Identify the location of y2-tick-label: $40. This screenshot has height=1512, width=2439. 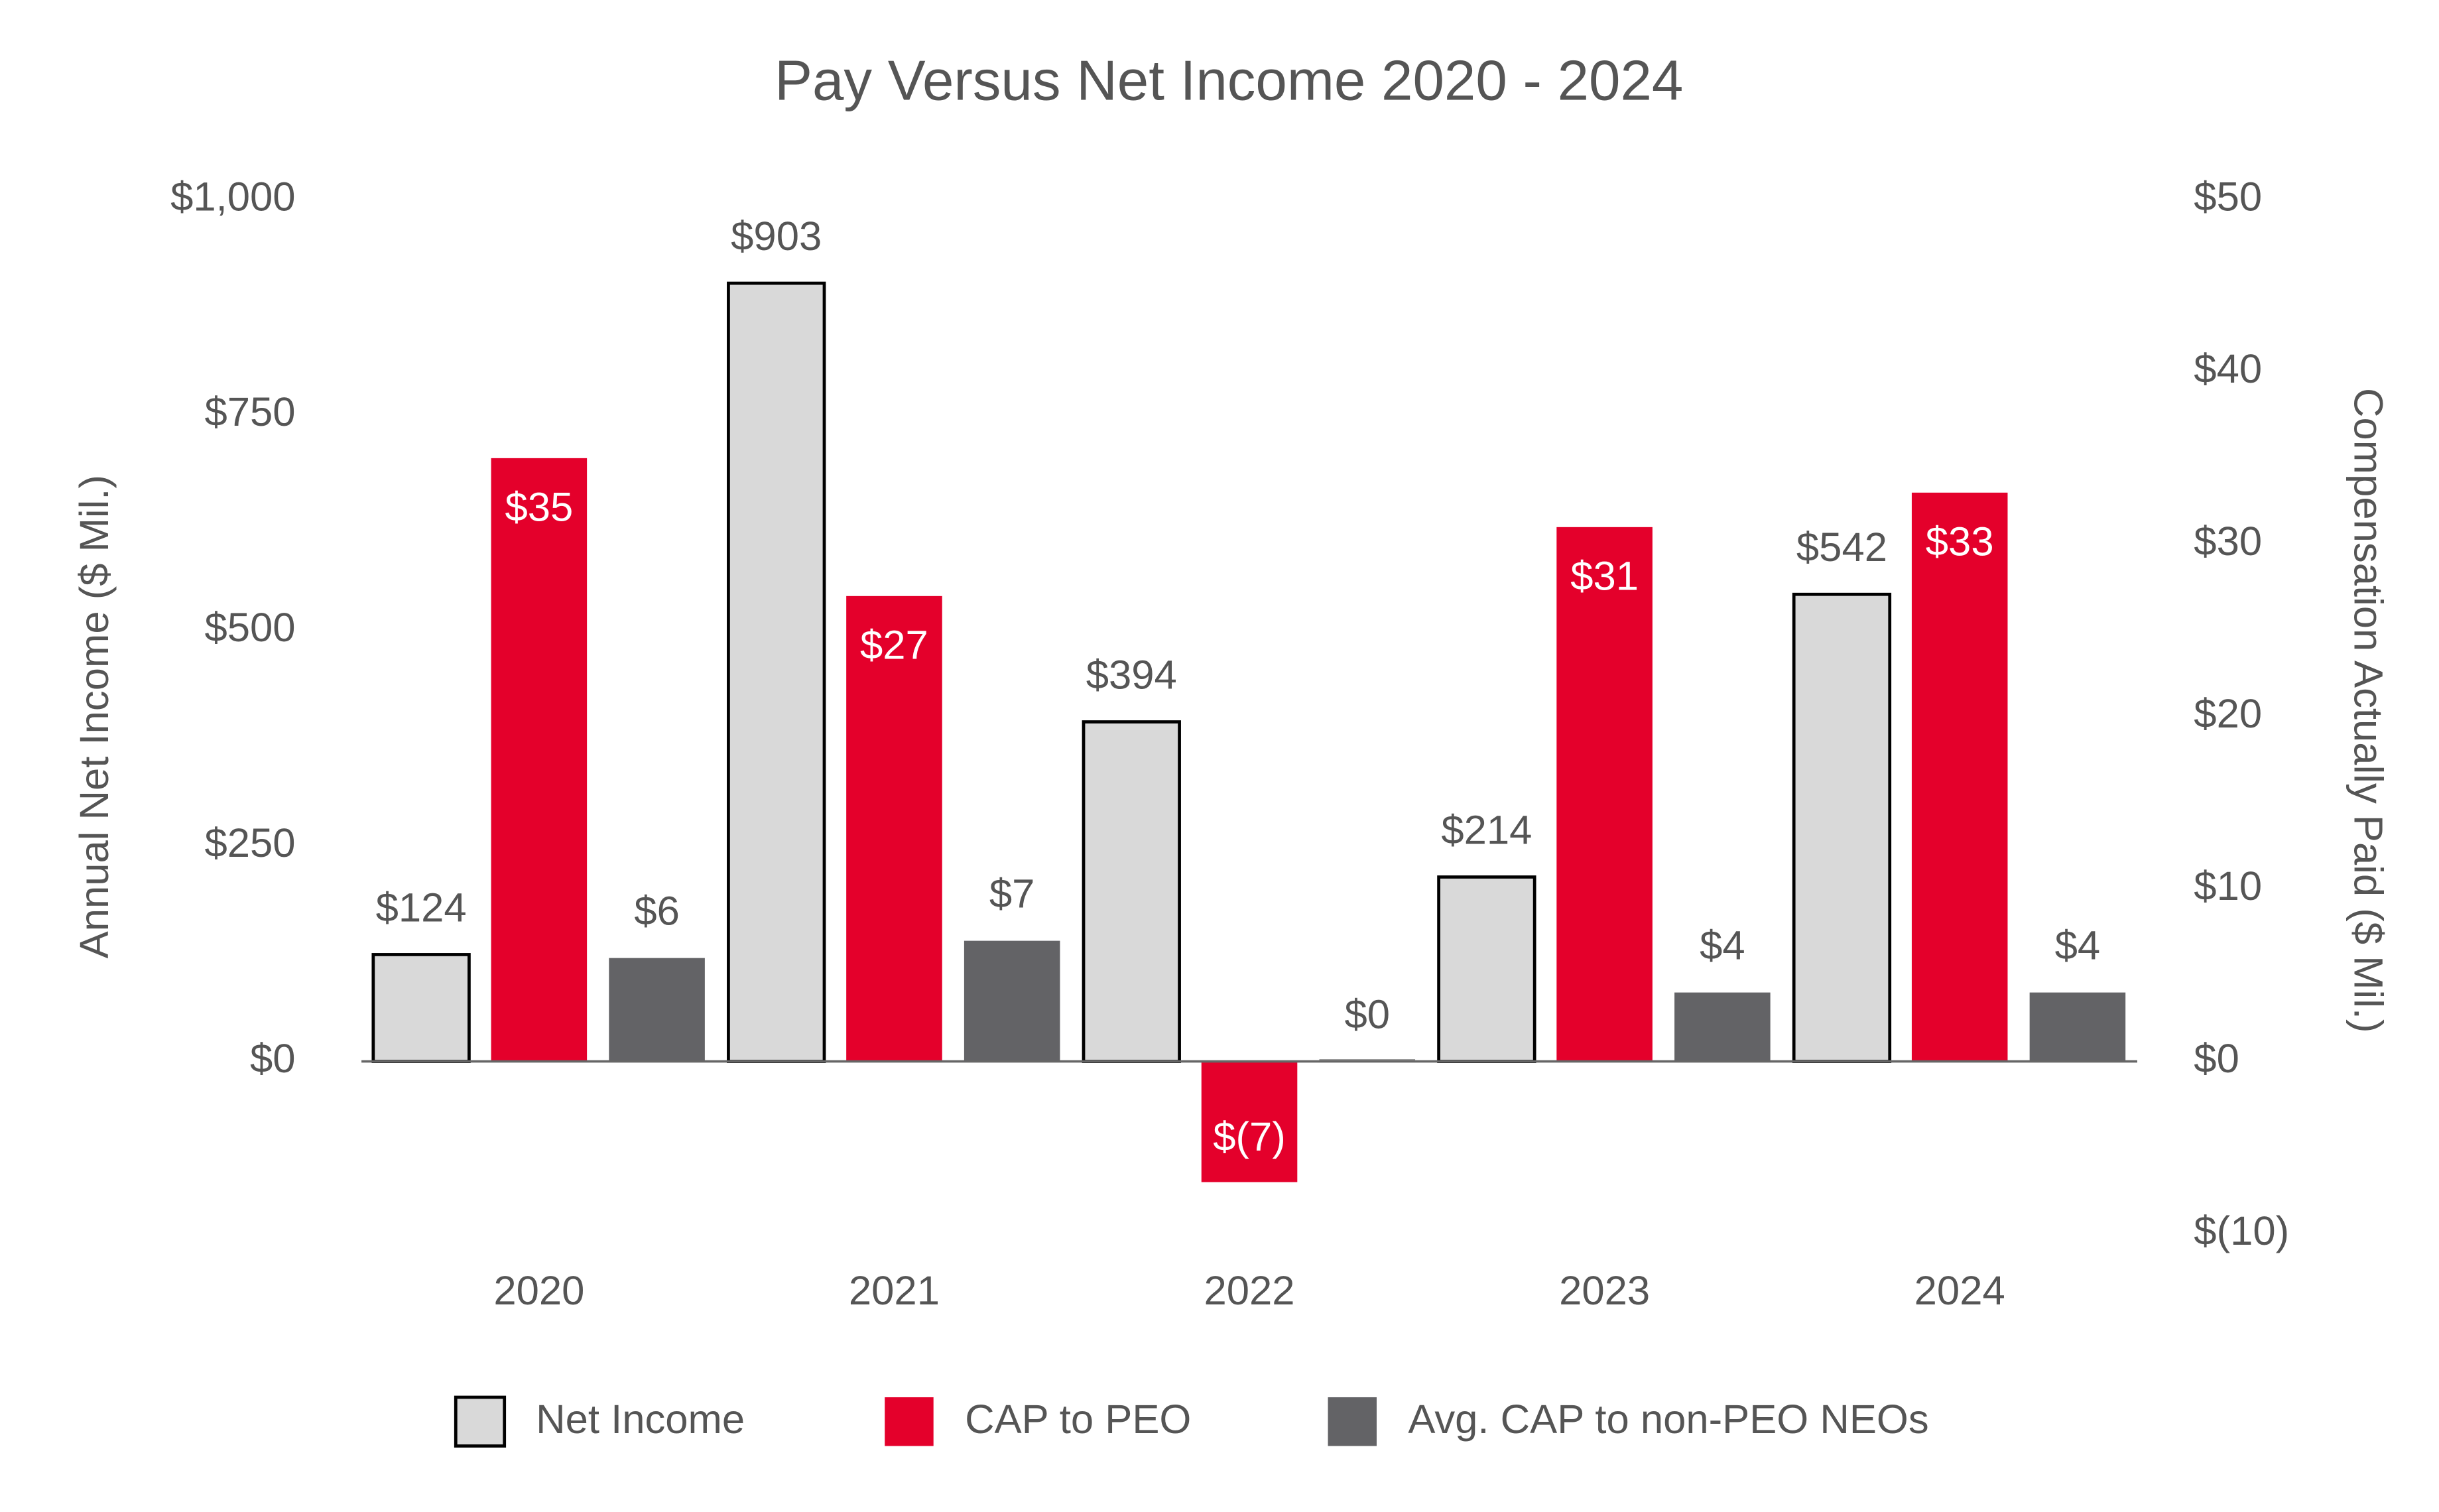
(2228, 369).